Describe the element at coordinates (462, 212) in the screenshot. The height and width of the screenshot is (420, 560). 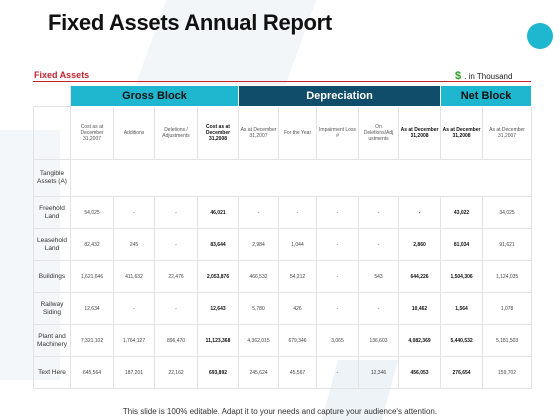
I see `table-cell: 43,022` at that location.